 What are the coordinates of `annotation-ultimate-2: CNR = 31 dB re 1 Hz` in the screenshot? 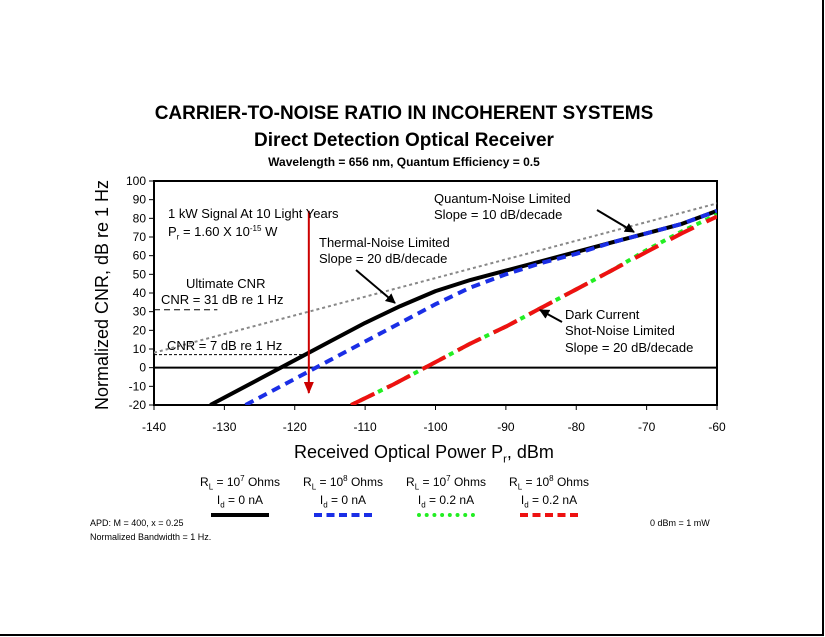 It's located at (222, 299).